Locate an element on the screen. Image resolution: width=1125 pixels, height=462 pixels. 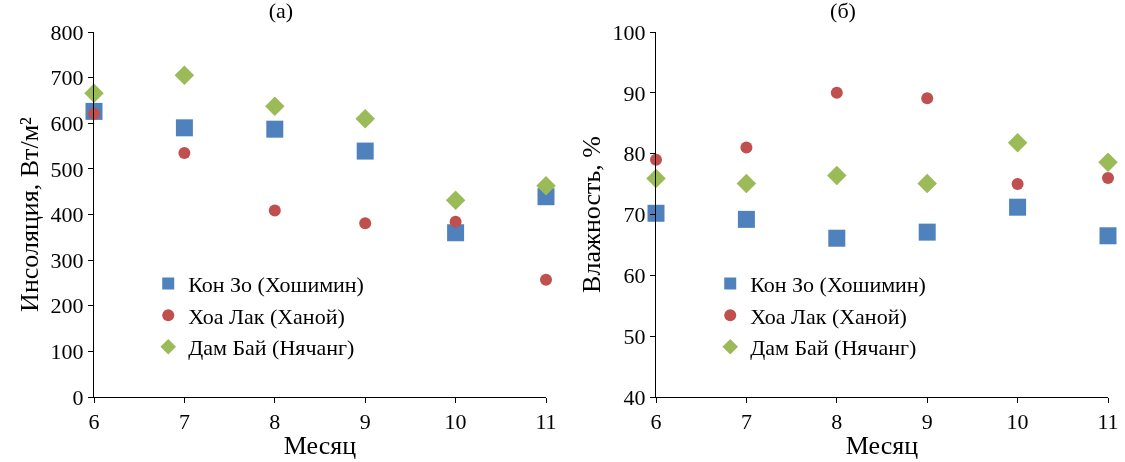
y-tick-label: 0 is located at coordinates (78, 397).